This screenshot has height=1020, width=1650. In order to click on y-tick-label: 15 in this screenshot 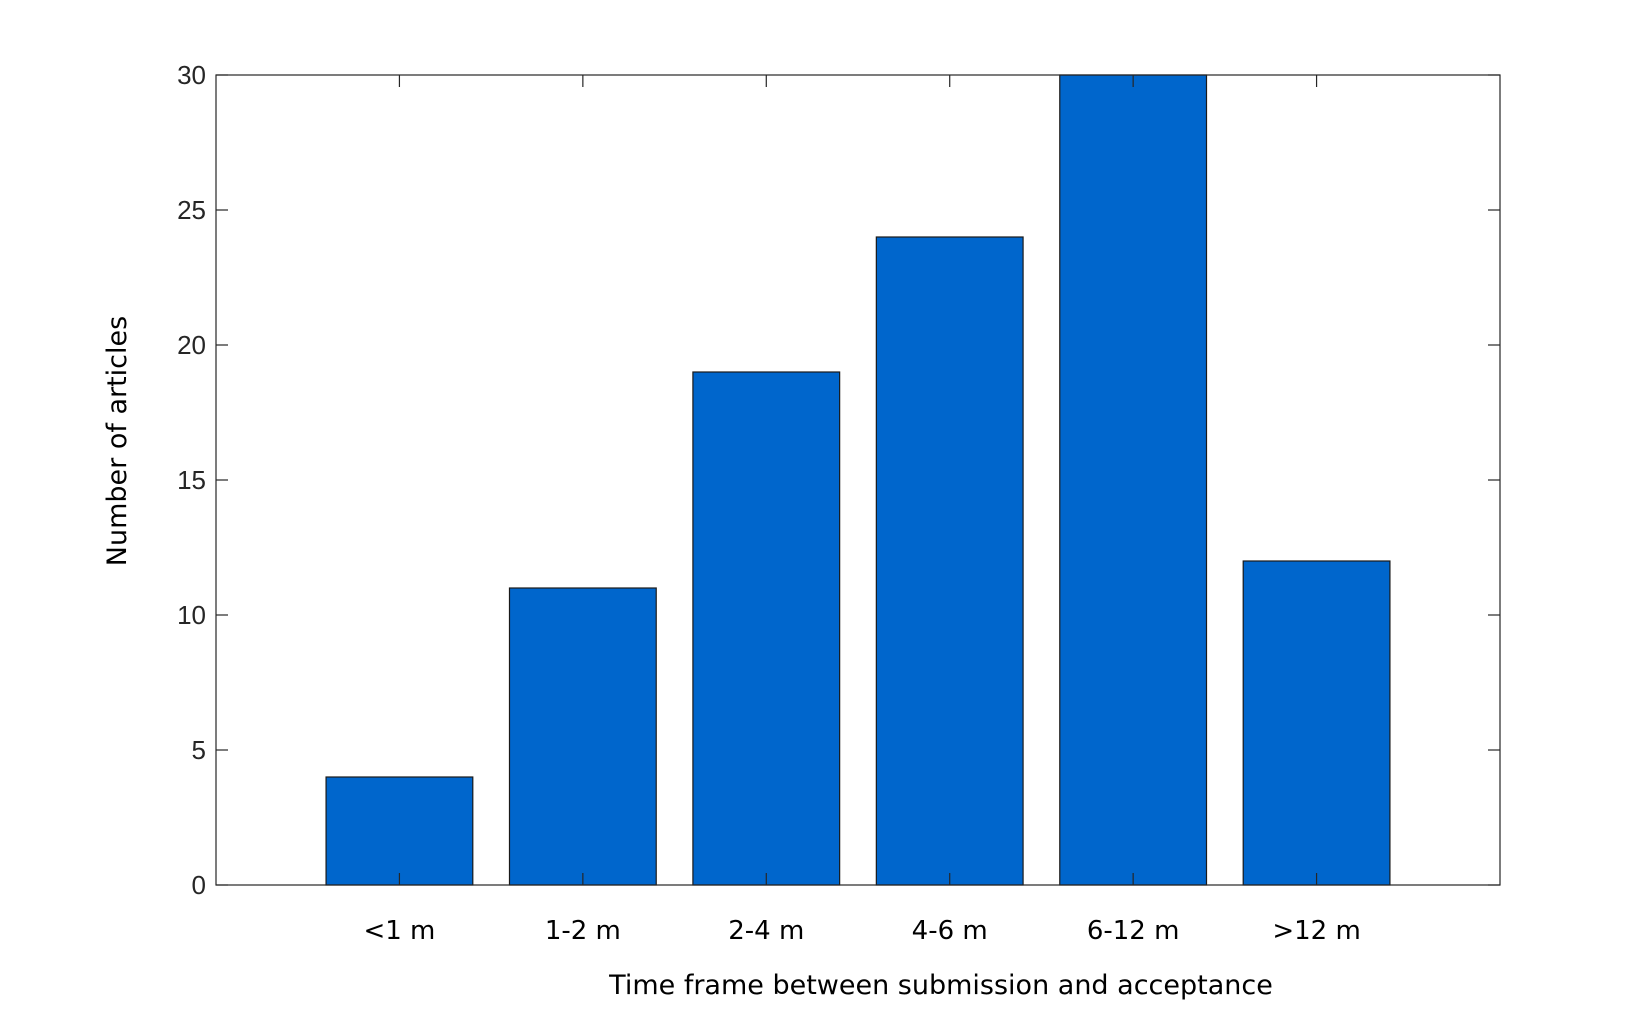, I will do `click(191, 480)`.